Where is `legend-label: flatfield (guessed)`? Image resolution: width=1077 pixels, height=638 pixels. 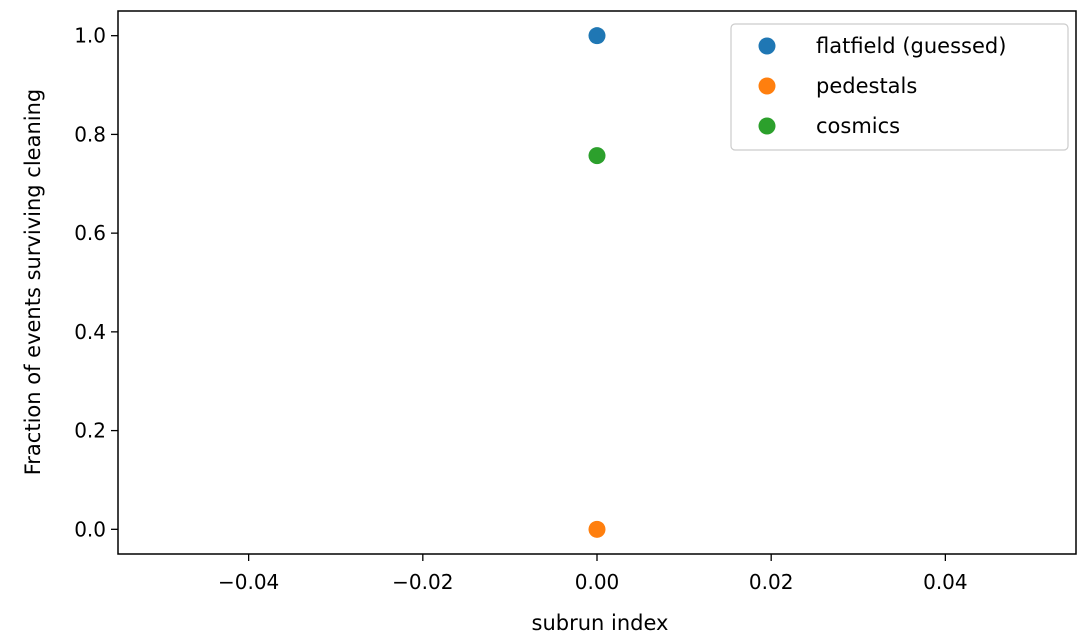
legend-label: flatfield (guessed) is located at coordinates (911, 46).